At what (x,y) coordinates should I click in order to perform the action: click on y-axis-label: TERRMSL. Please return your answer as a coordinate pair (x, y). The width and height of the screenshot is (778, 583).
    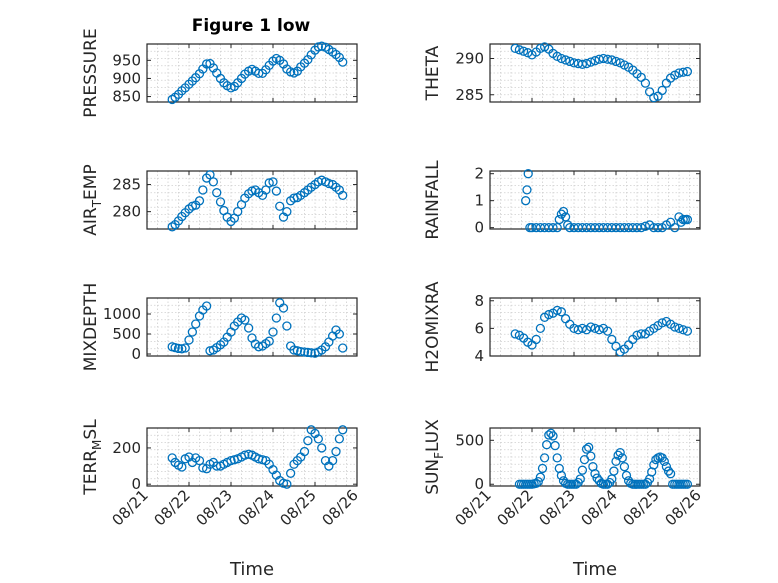
    Looking at the image, I should click on (92, 457).